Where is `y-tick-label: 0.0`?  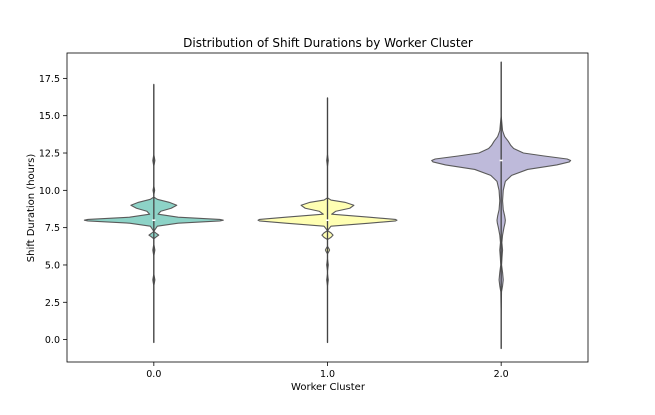 y-tick-label: 0.0 is located at coordinates (52, 340).